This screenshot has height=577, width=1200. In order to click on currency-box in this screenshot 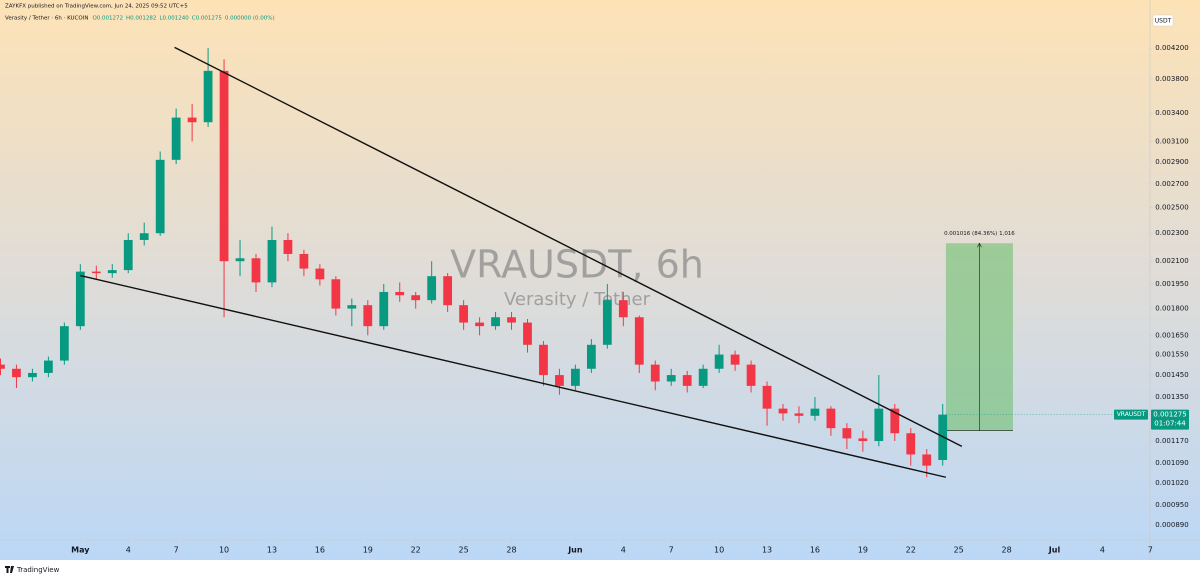, I will do `click(1163, 20)`.